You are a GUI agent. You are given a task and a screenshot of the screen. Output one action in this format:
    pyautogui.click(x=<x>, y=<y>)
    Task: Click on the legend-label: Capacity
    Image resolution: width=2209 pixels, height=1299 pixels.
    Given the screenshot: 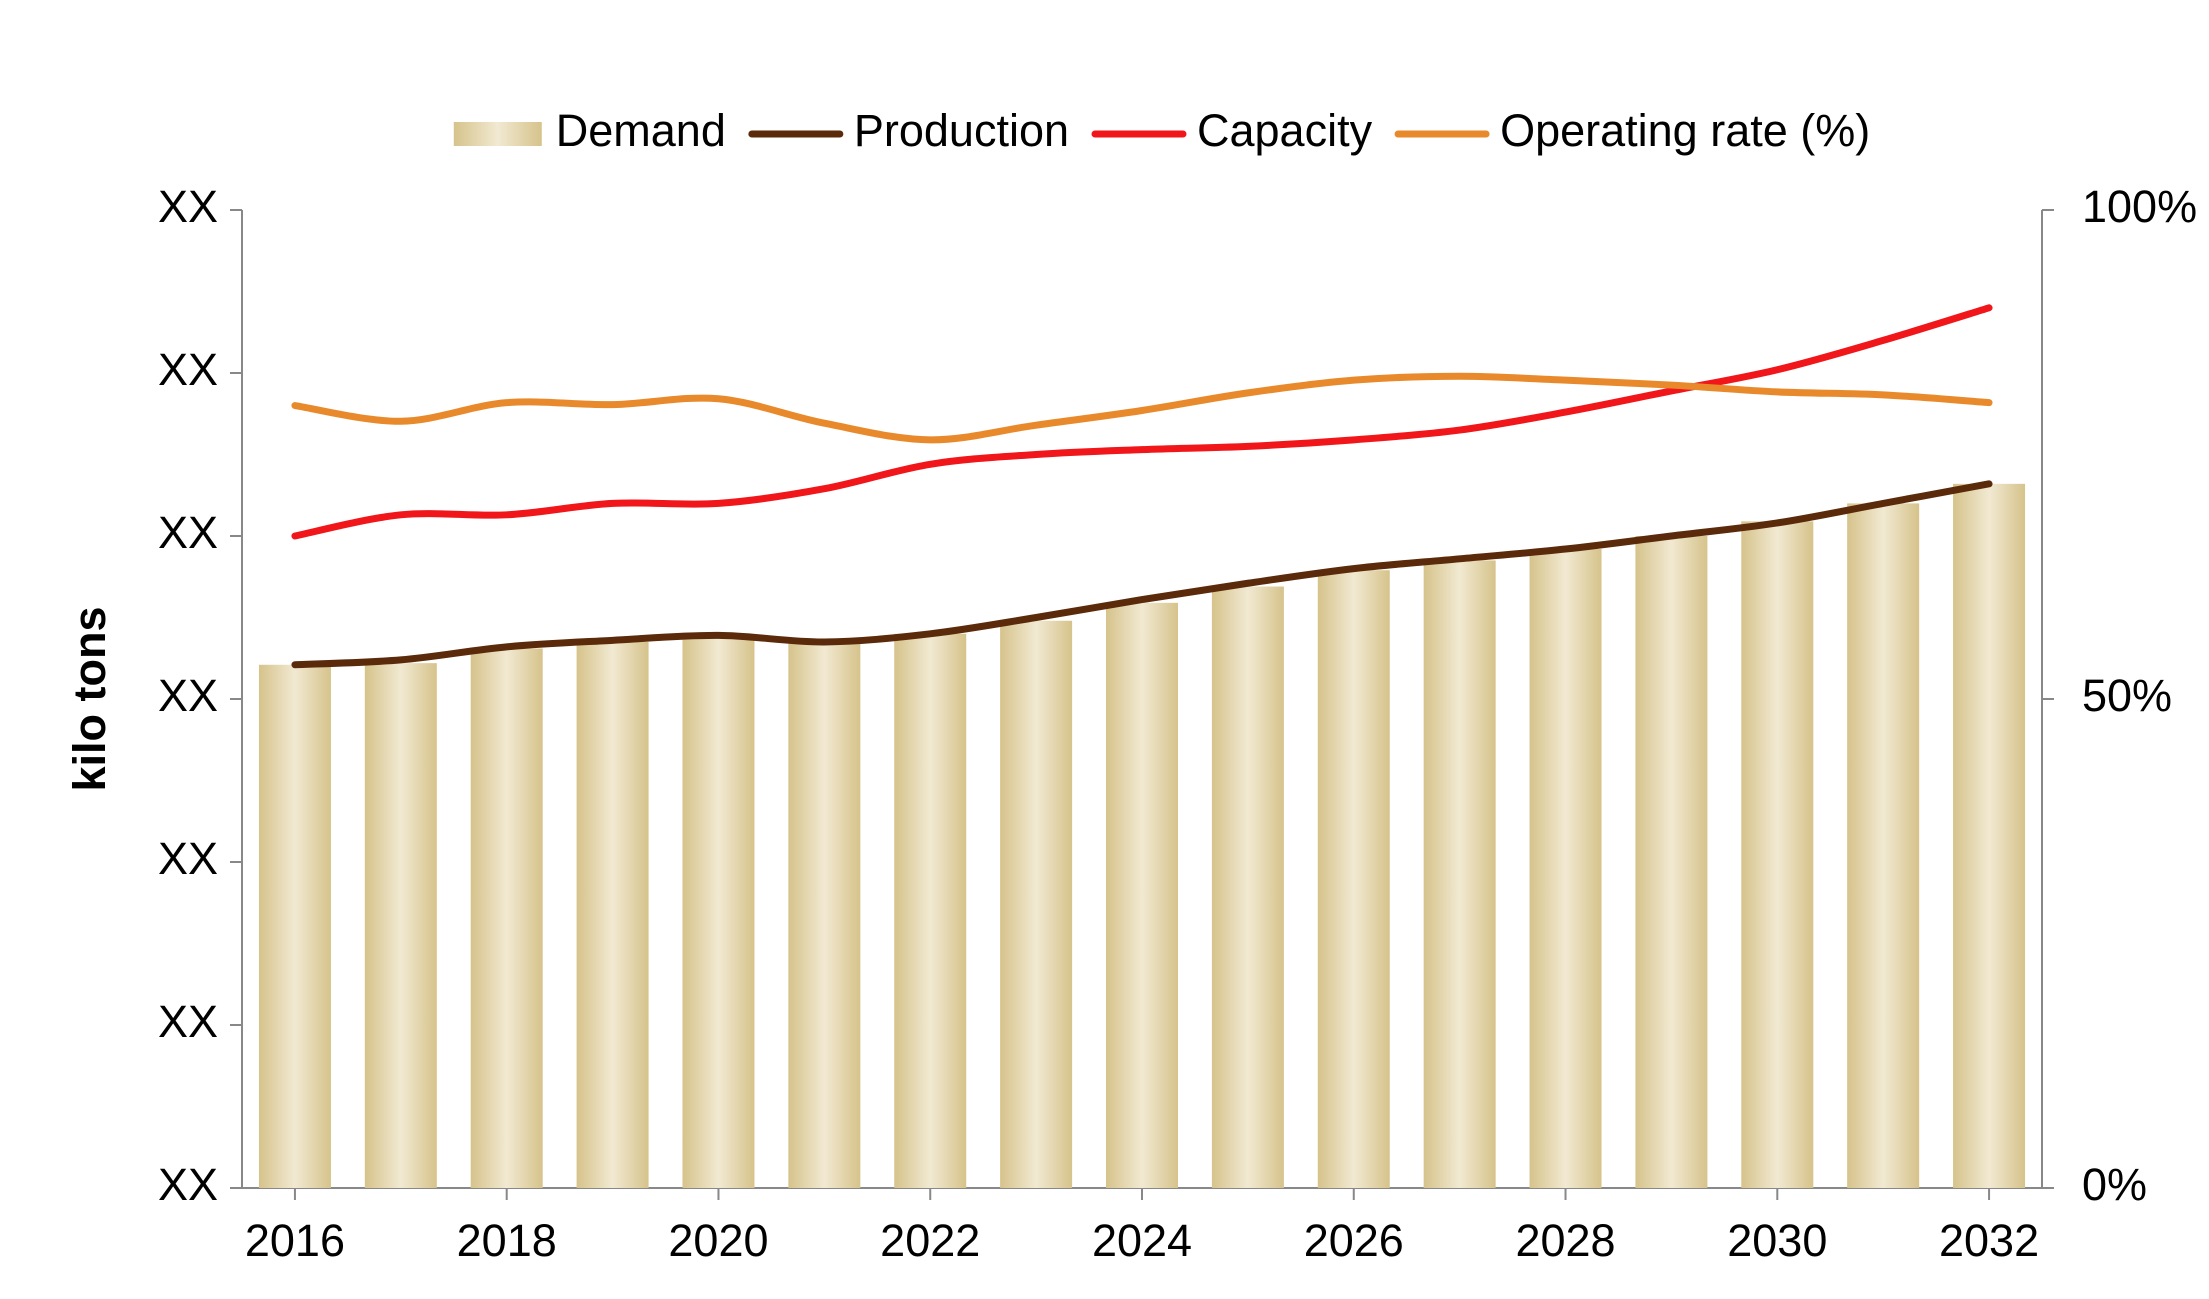 What is the action you would take?
    pyautogui.click(x=1285, y=130)
    